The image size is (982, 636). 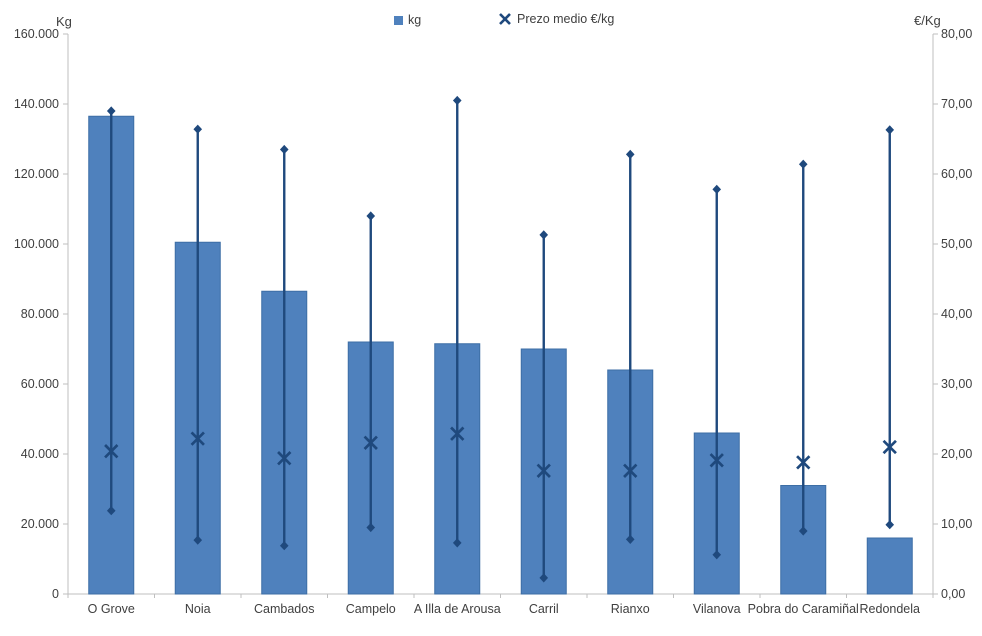 What do you see at coordinates (956, 384) in the screenshot?
I see `right-tick-label: 30,00` at bounding box center [956, 384].